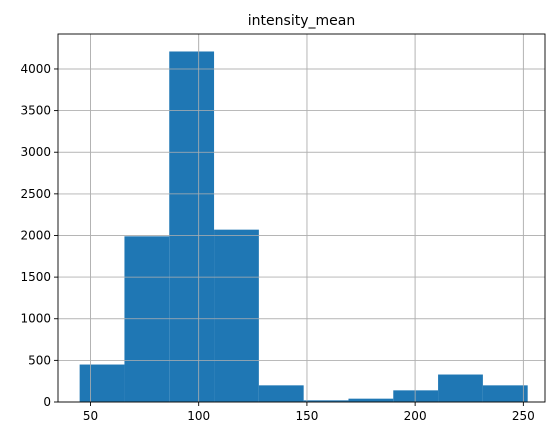  I want to click on x-tick-label: 150, so click(306, 416).